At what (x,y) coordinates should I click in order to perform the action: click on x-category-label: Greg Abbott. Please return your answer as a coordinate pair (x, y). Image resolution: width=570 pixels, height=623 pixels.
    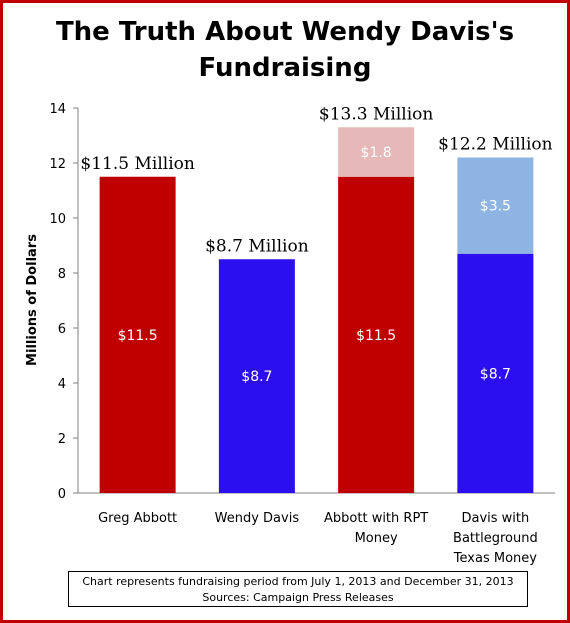
    Looking at the image, I should click on (137, 518).